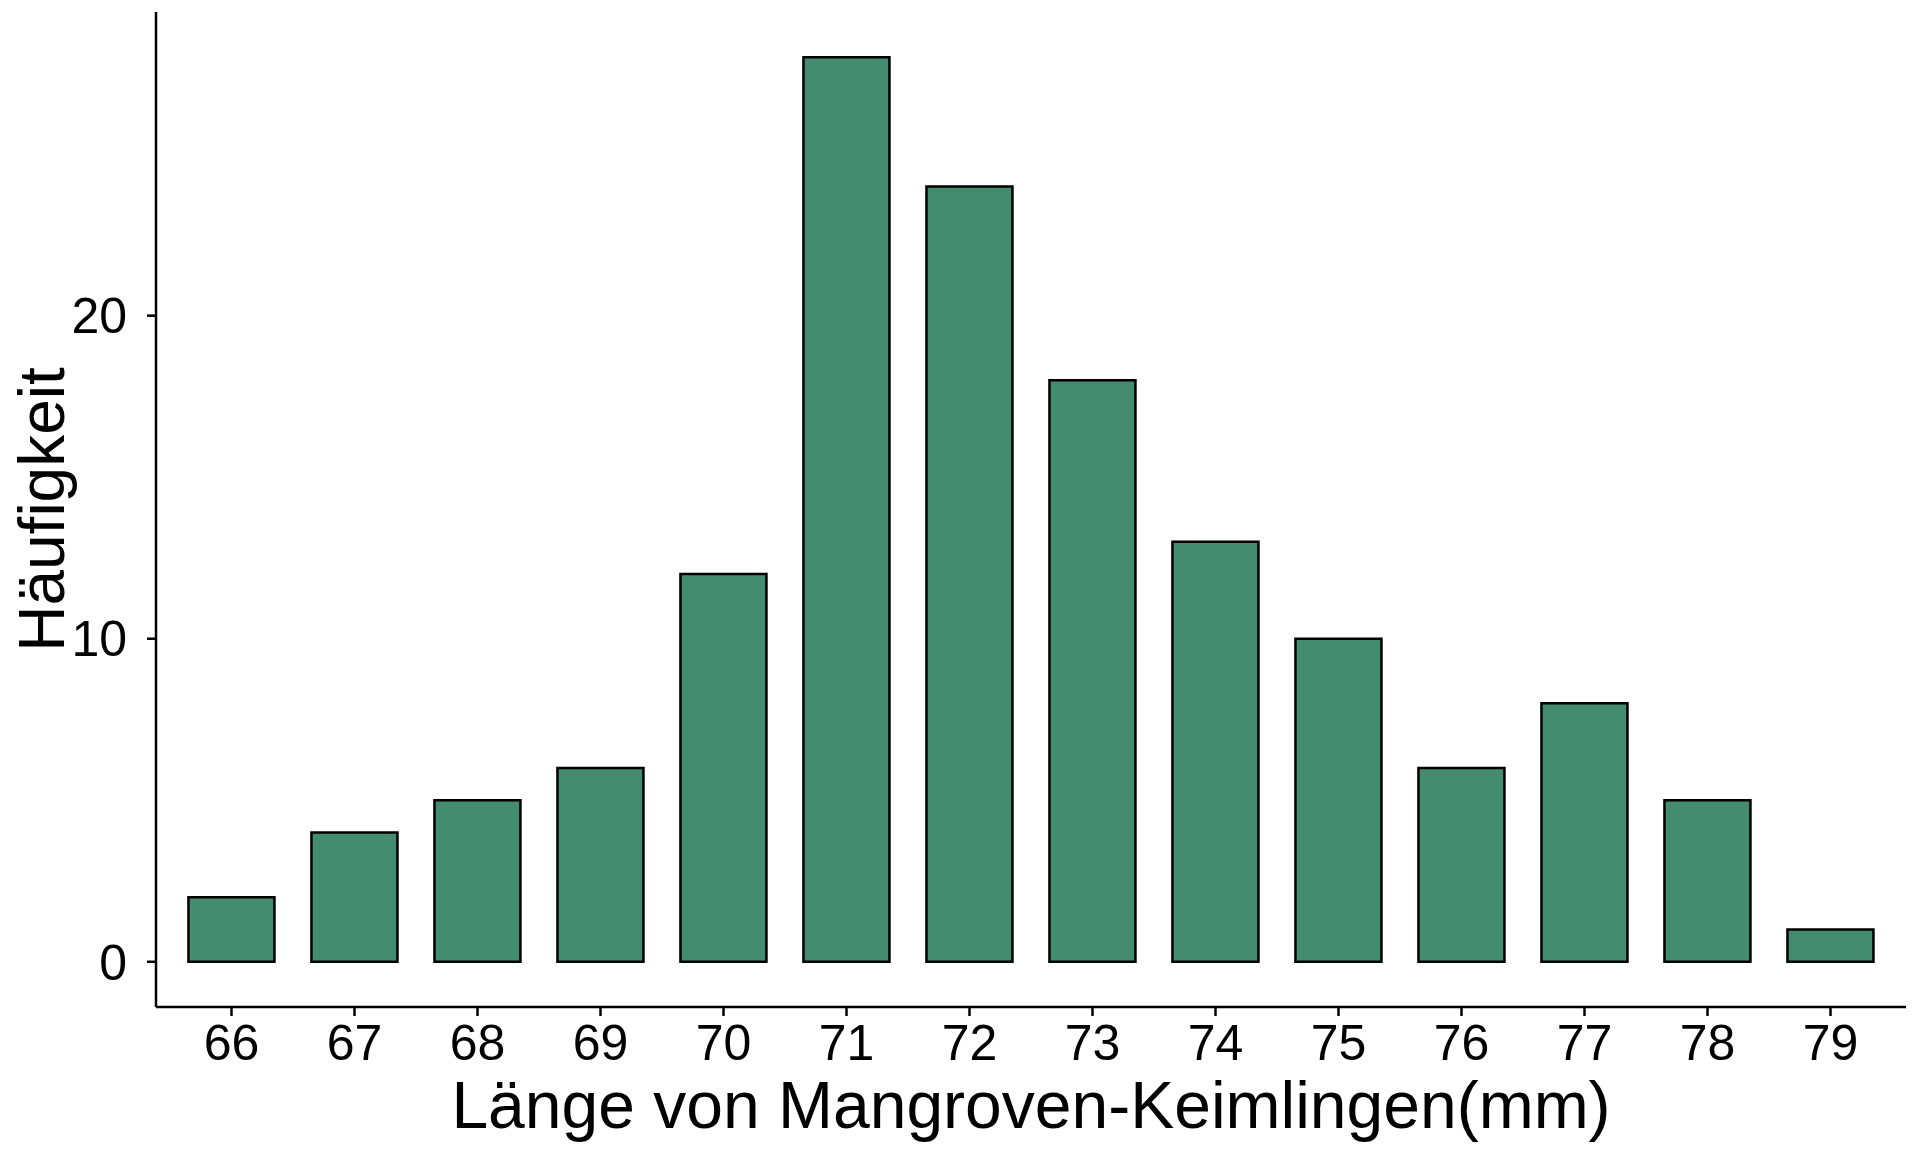  Describe the element at coordinates (99, 639) in the screenshot. I see `y-tick-label: 10` at that location.